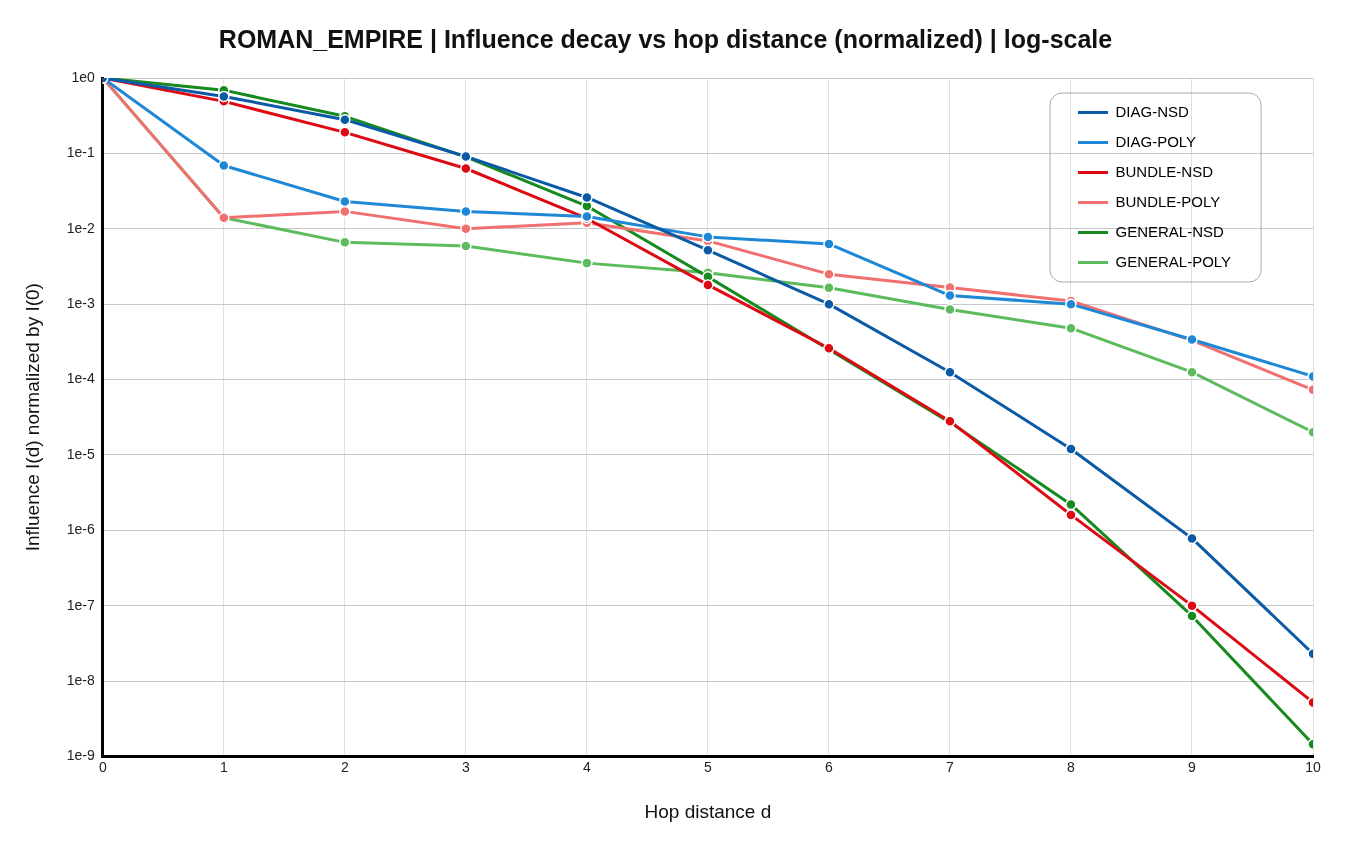 This screenshot has width=1360, height=860. What do you see at coordinates (1168, 201) in the screenshot?
I see `legend-label: BUNDLE-POLY` at bounding box center [1168, 201].